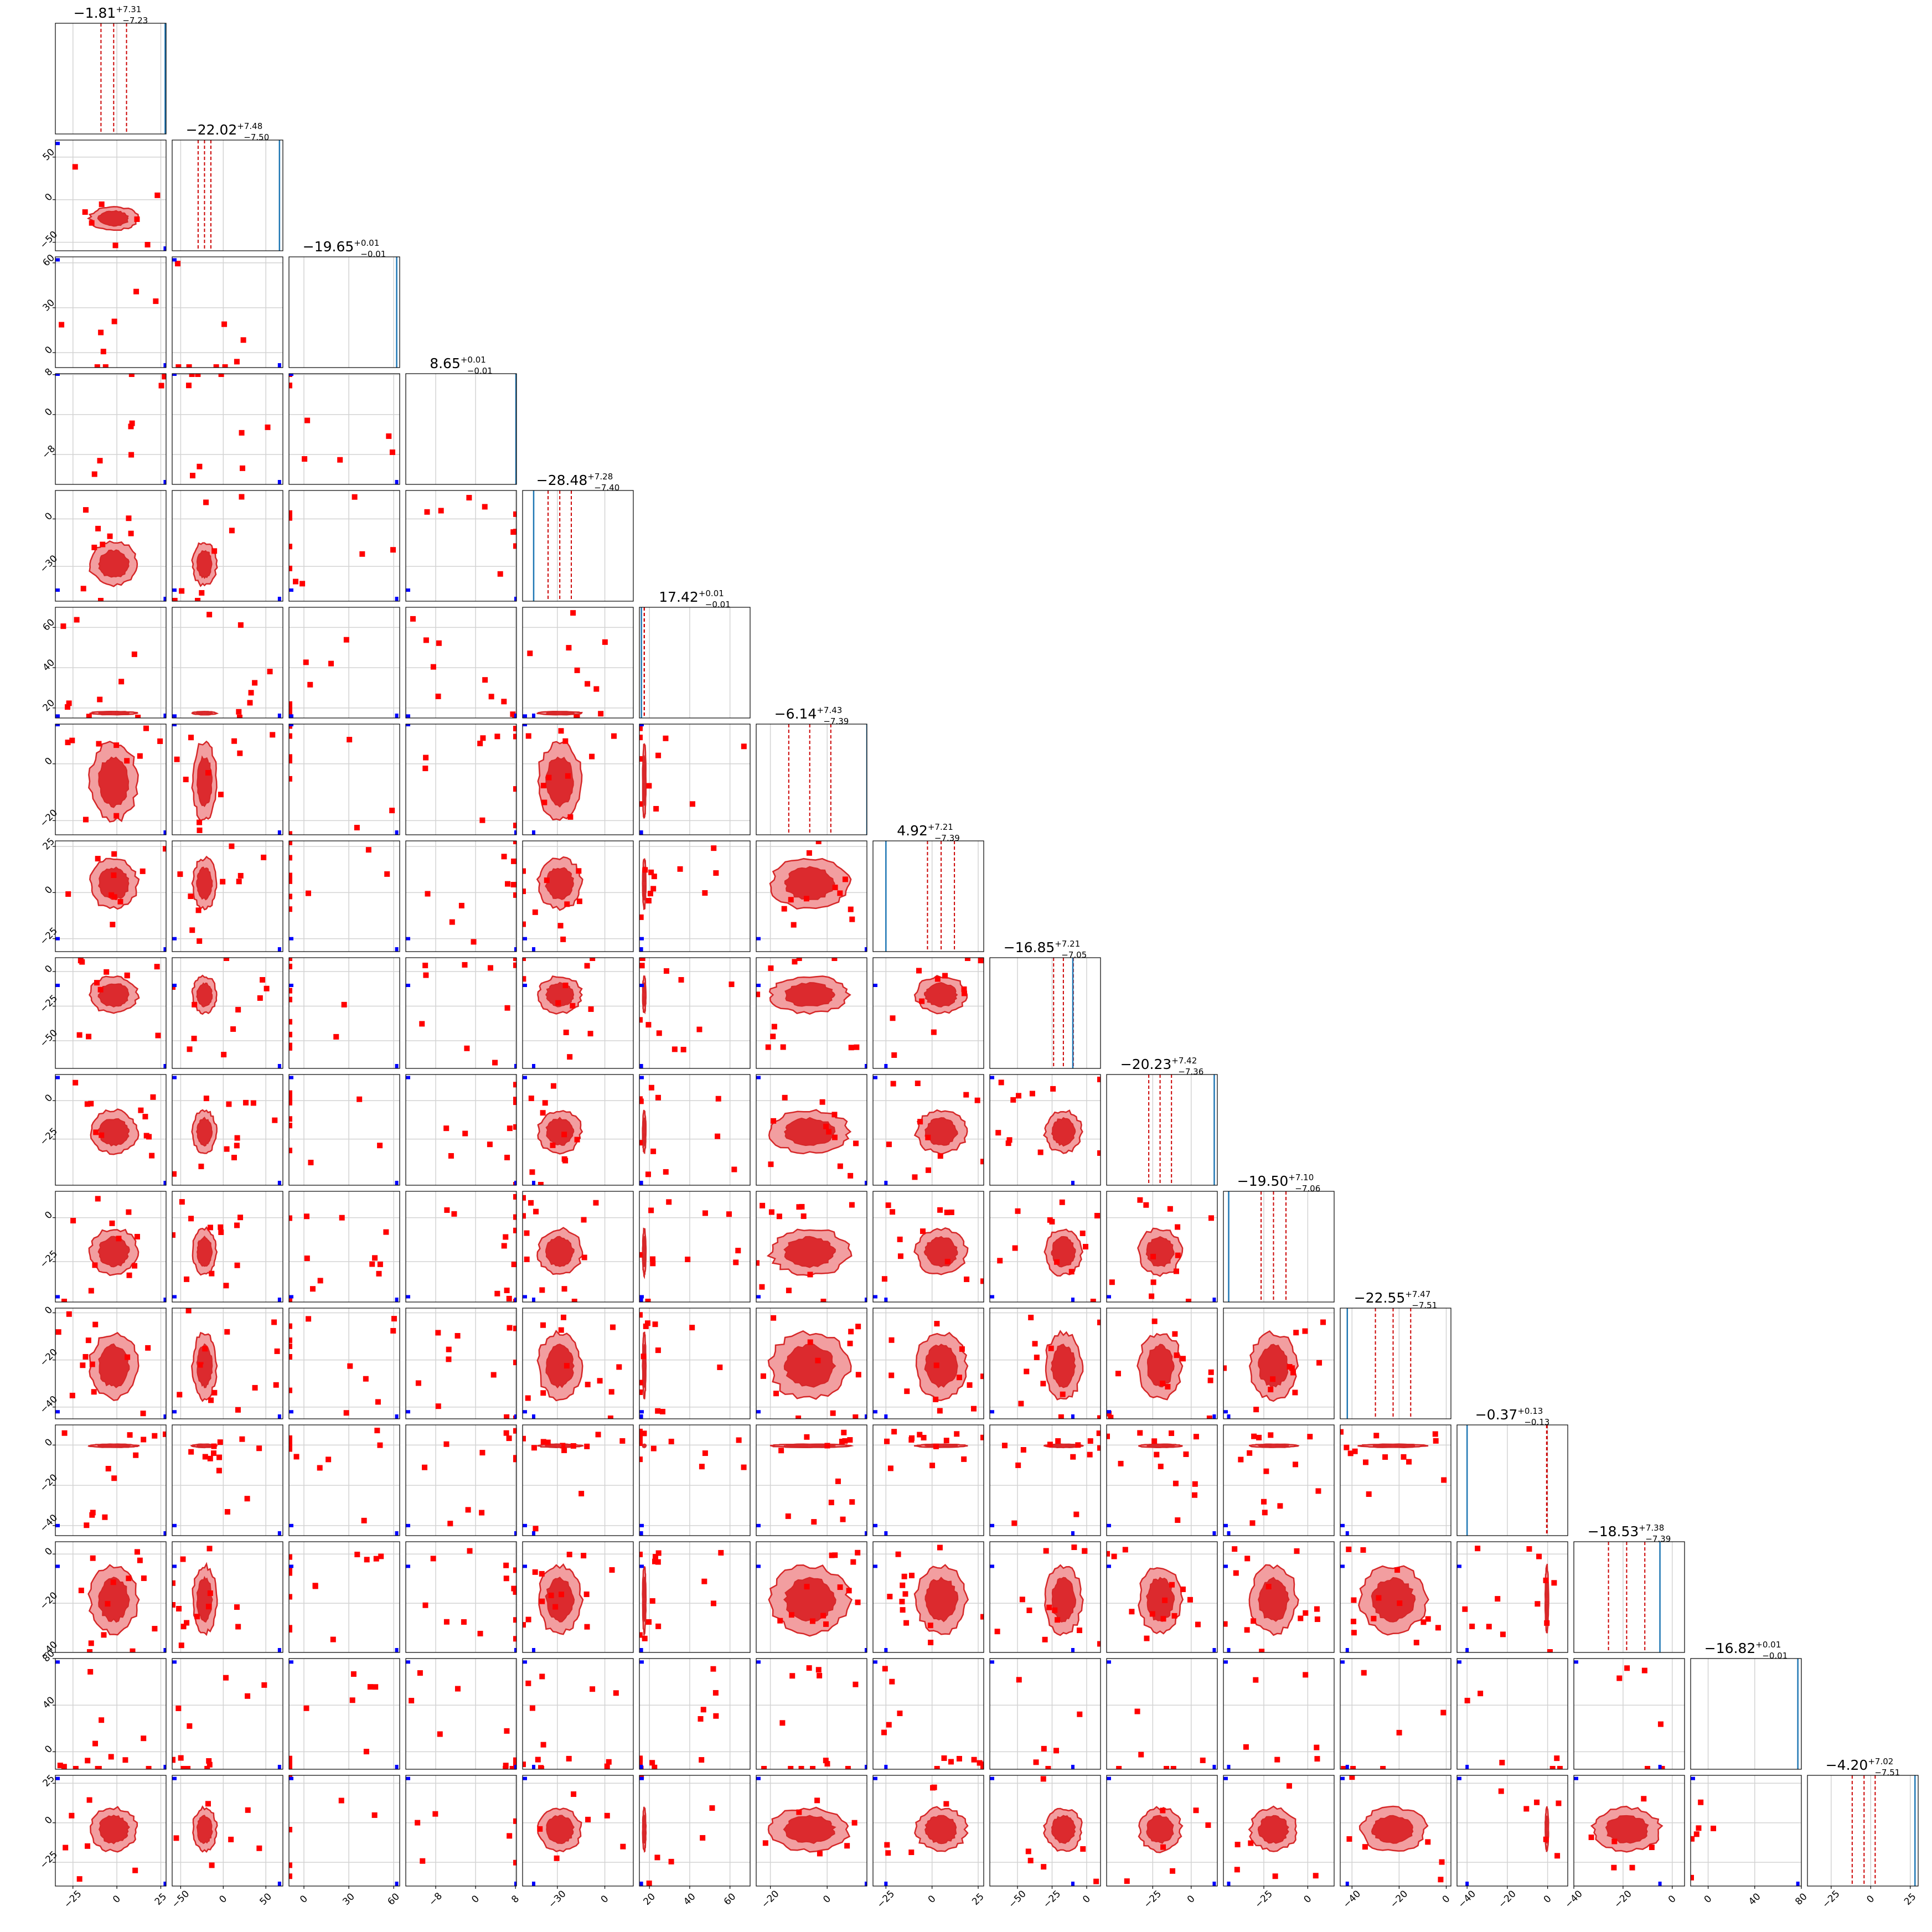 Image resolution: width=1932 pixels, height=1932 pixels. Describe the element at coordinates (445, 363) in the screenshot. I see `title-median: 8.65` at that location.